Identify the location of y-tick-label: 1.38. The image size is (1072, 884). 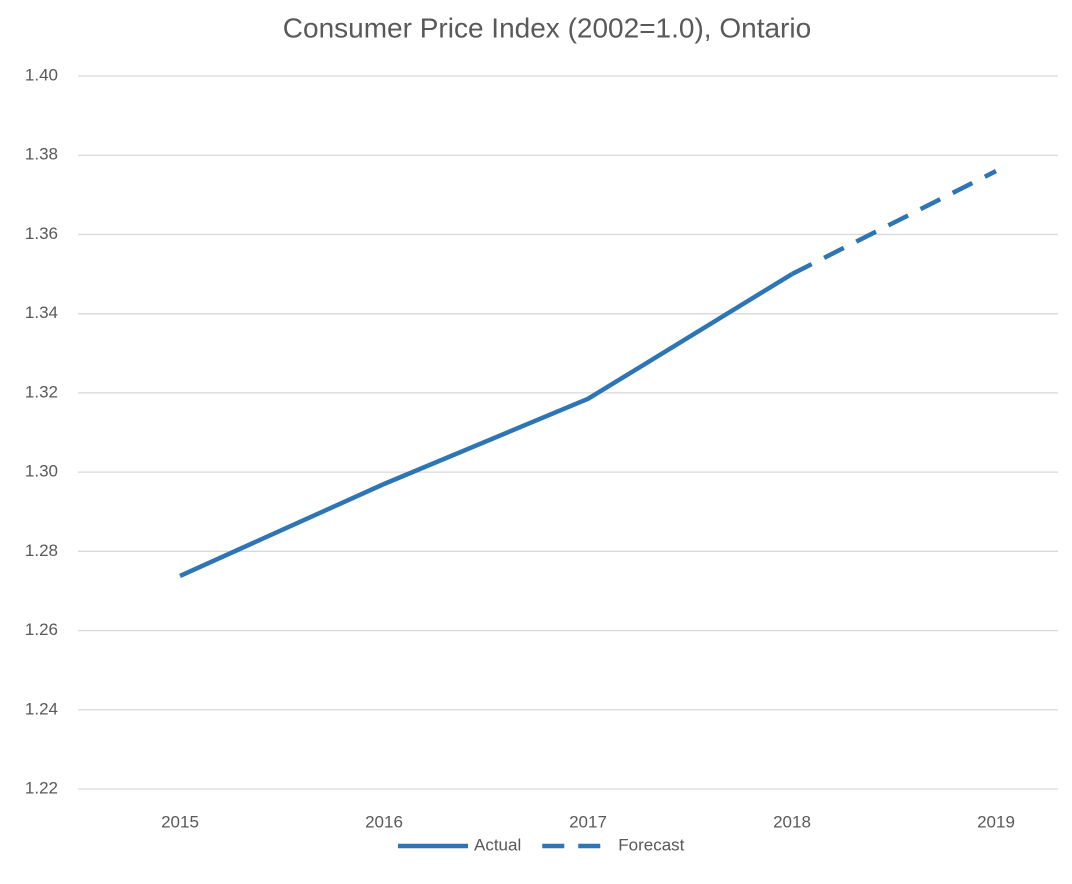
(41, 154).